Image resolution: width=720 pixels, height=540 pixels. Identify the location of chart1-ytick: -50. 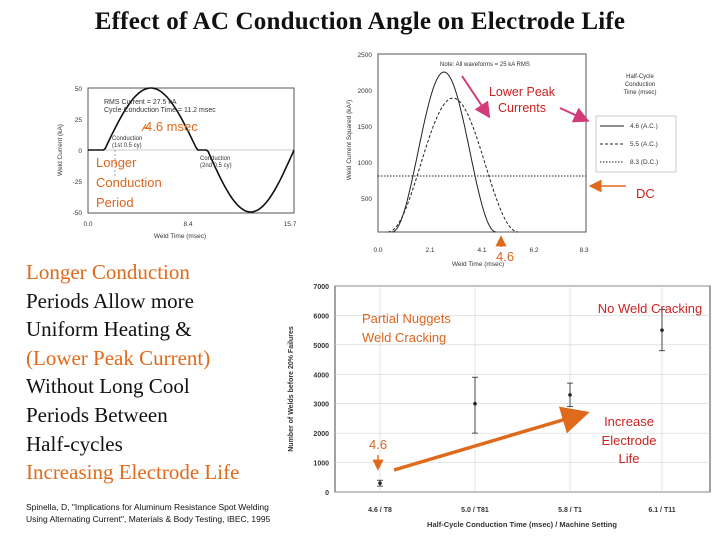
(78, 213).